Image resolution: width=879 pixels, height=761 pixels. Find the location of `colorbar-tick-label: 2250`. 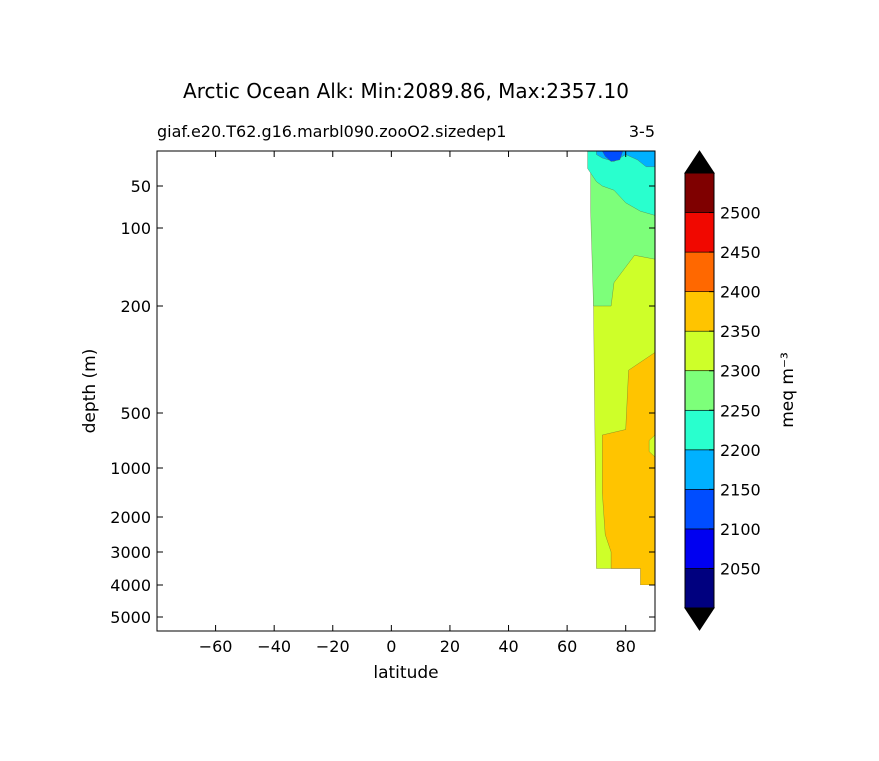

colorbar-tick-label: 2250 is located at coordinates (740, 410).